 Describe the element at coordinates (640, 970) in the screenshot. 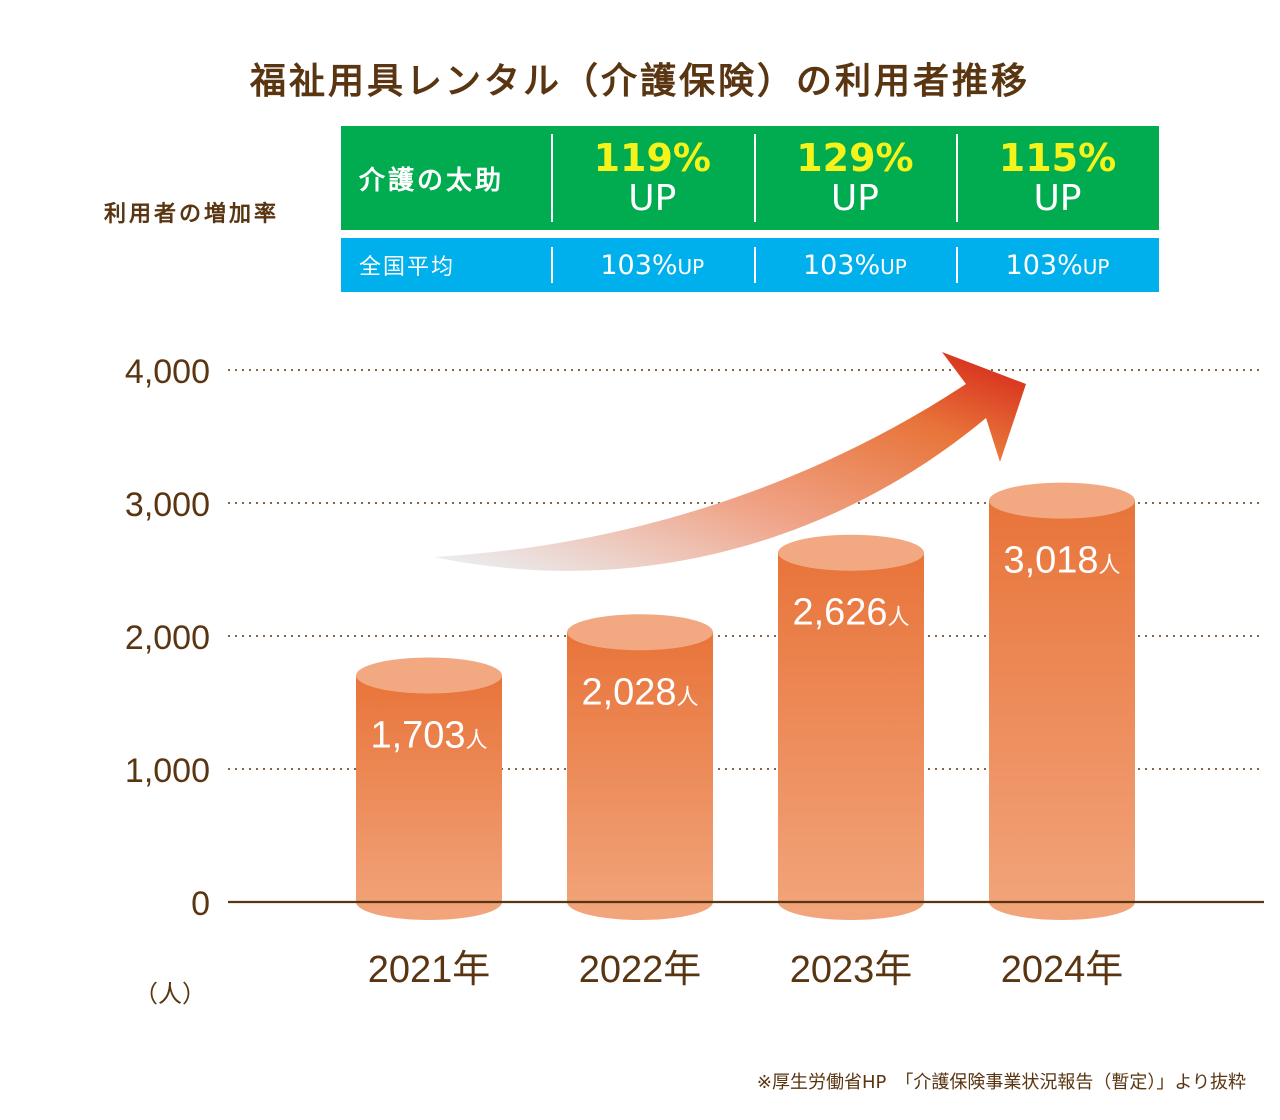

I see `x-tick-label: 2022年` at that location.